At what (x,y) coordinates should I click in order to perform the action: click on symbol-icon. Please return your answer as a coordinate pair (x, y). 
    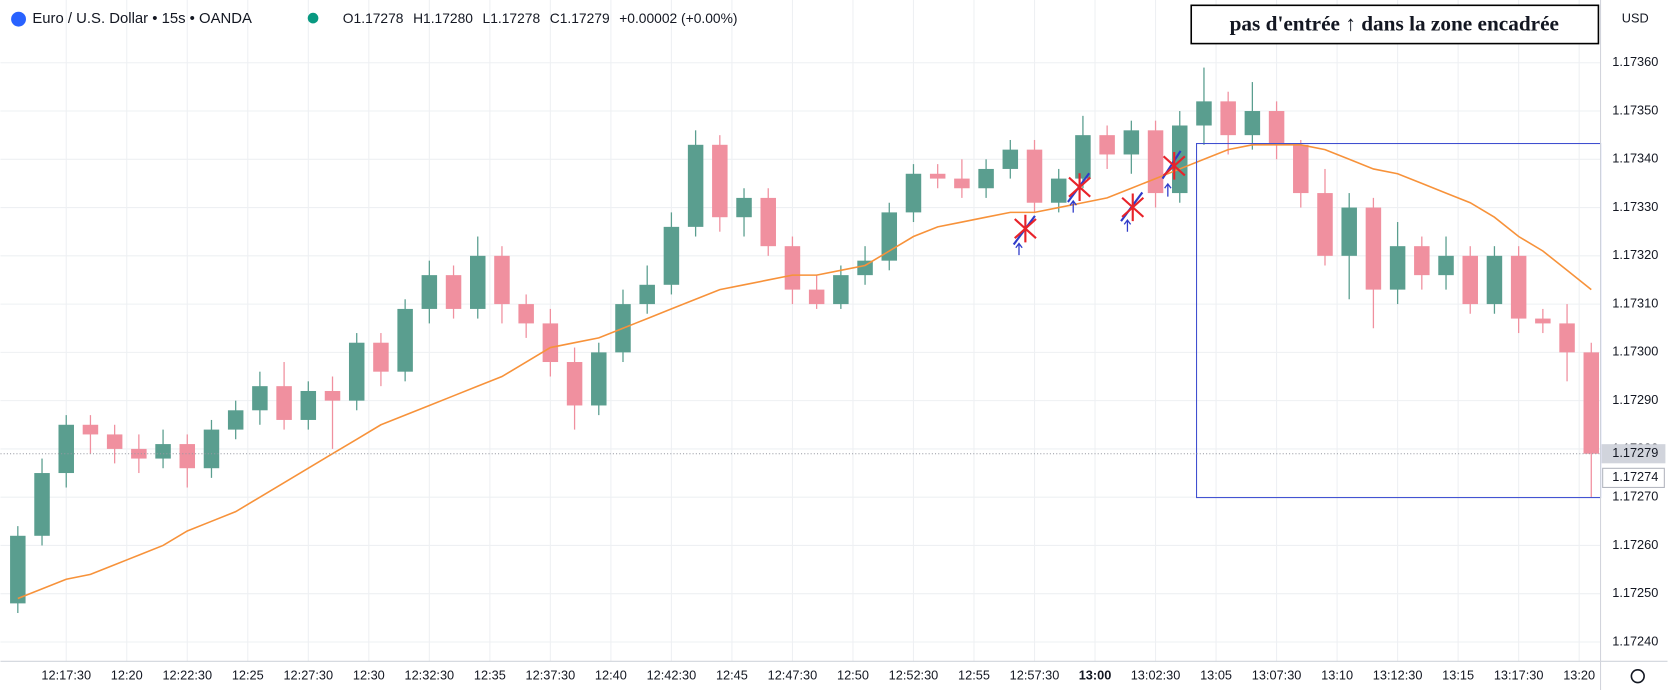
    Looking at the image, I should click on (18, 19).